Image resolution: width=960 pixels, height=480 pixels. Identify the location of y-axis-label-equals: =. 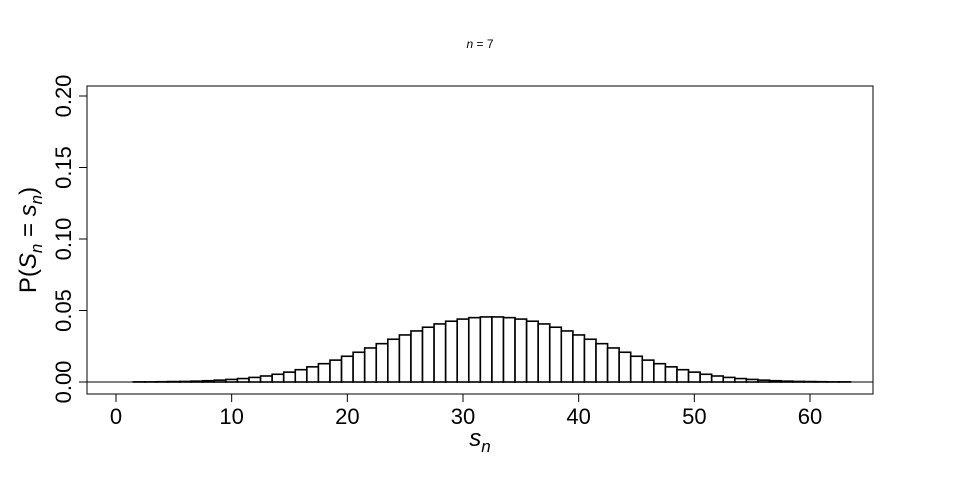
(28, 229).